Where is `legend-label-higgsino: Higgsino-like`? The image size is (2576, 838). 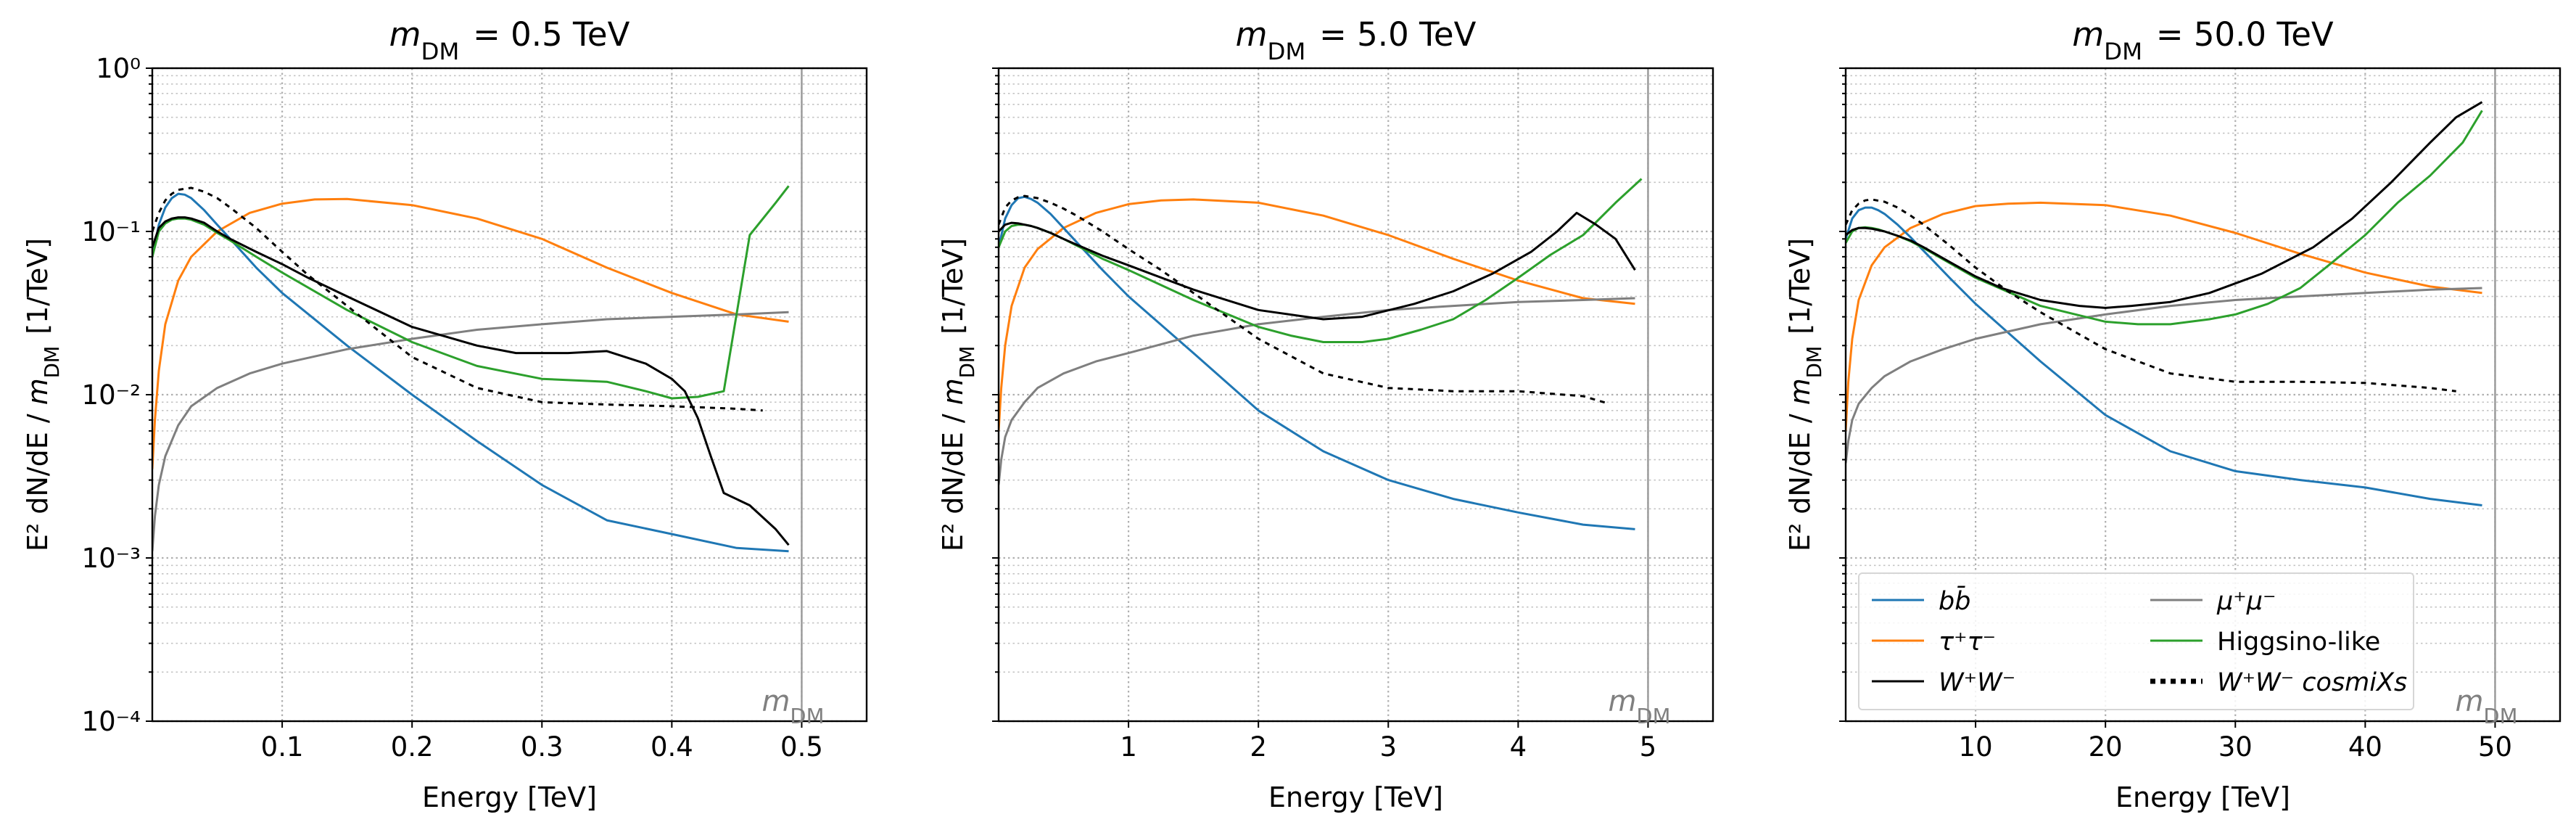 legend-label-higgsino: Higgsino-like is located at coordinates (2298, 642).